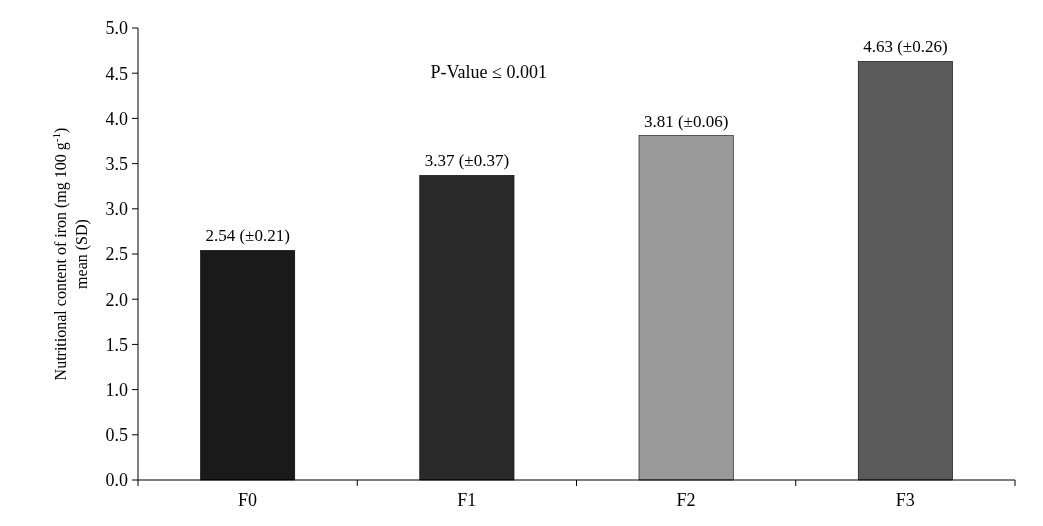 The height and width of the screenshot is (526, 1043). What do you see at coordinates (686, 500) in the screenshot?
I see `x-tick-label: F2` at bounding box center [686, 500].